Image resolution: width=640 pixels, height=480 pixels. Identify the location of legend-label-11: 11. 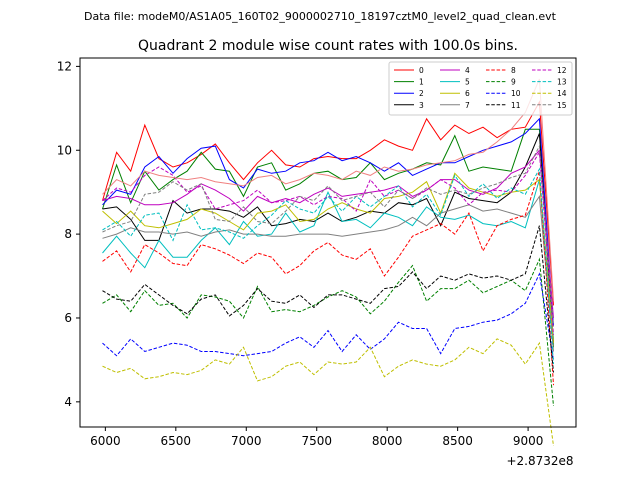
(516, 105).